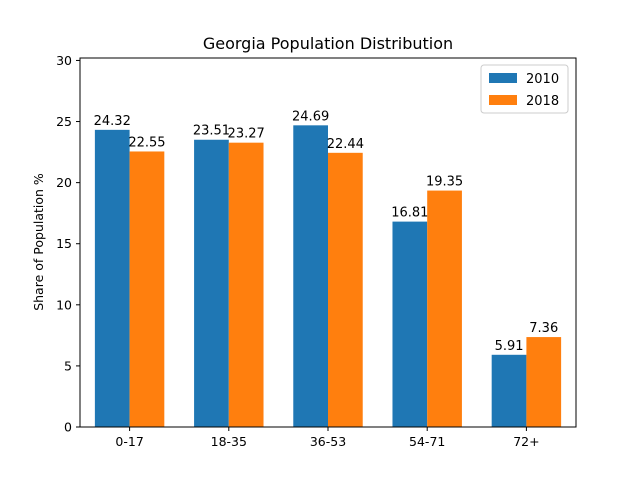 Image resolution: width=640 pixels, height=480 pixels. Describe the element at coordinates (509, 346) in the screenshot. I see `data-label-2010-72+: 5.91` at that location.